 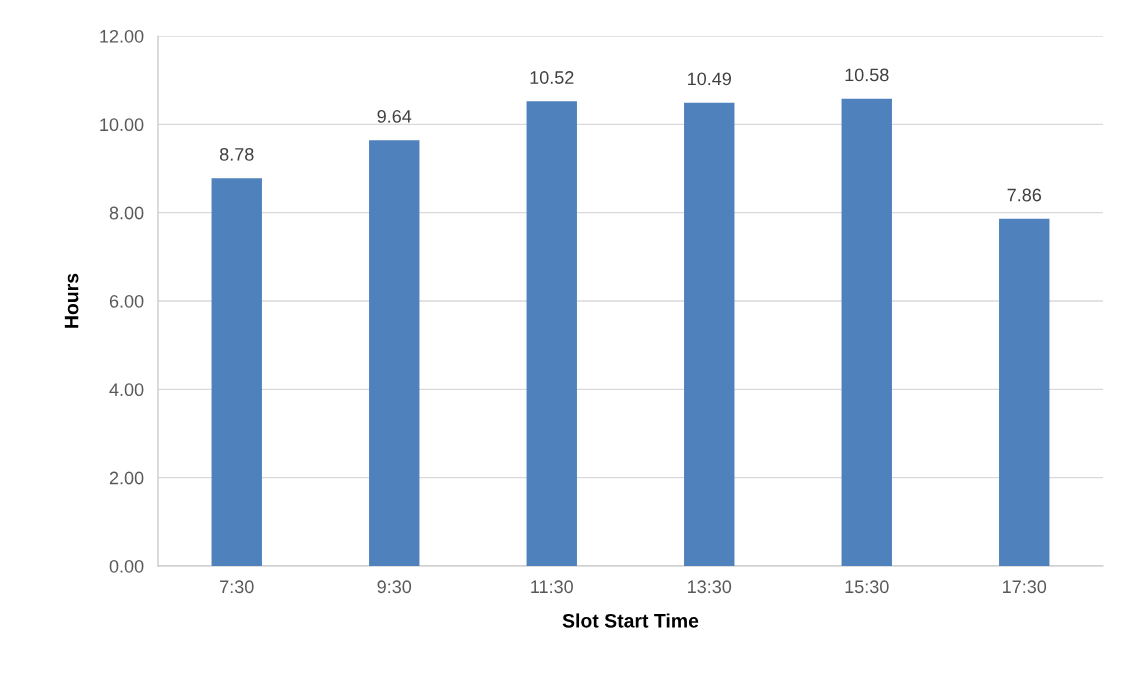 I want to click on x-tick-label: 7:30, so click(x=237, y=587).